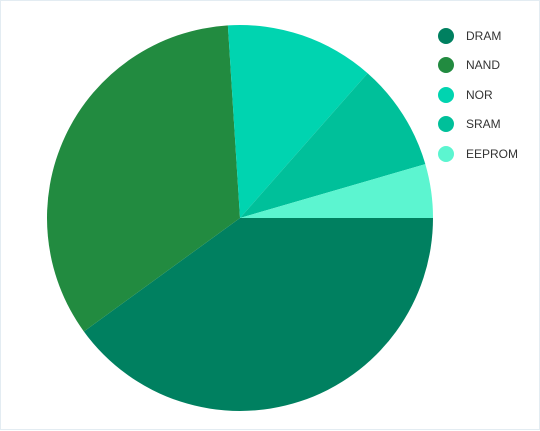 This screenshot has width=540, height=431. I want to click on legend-label-sram: SRAM, so click(483, 124).